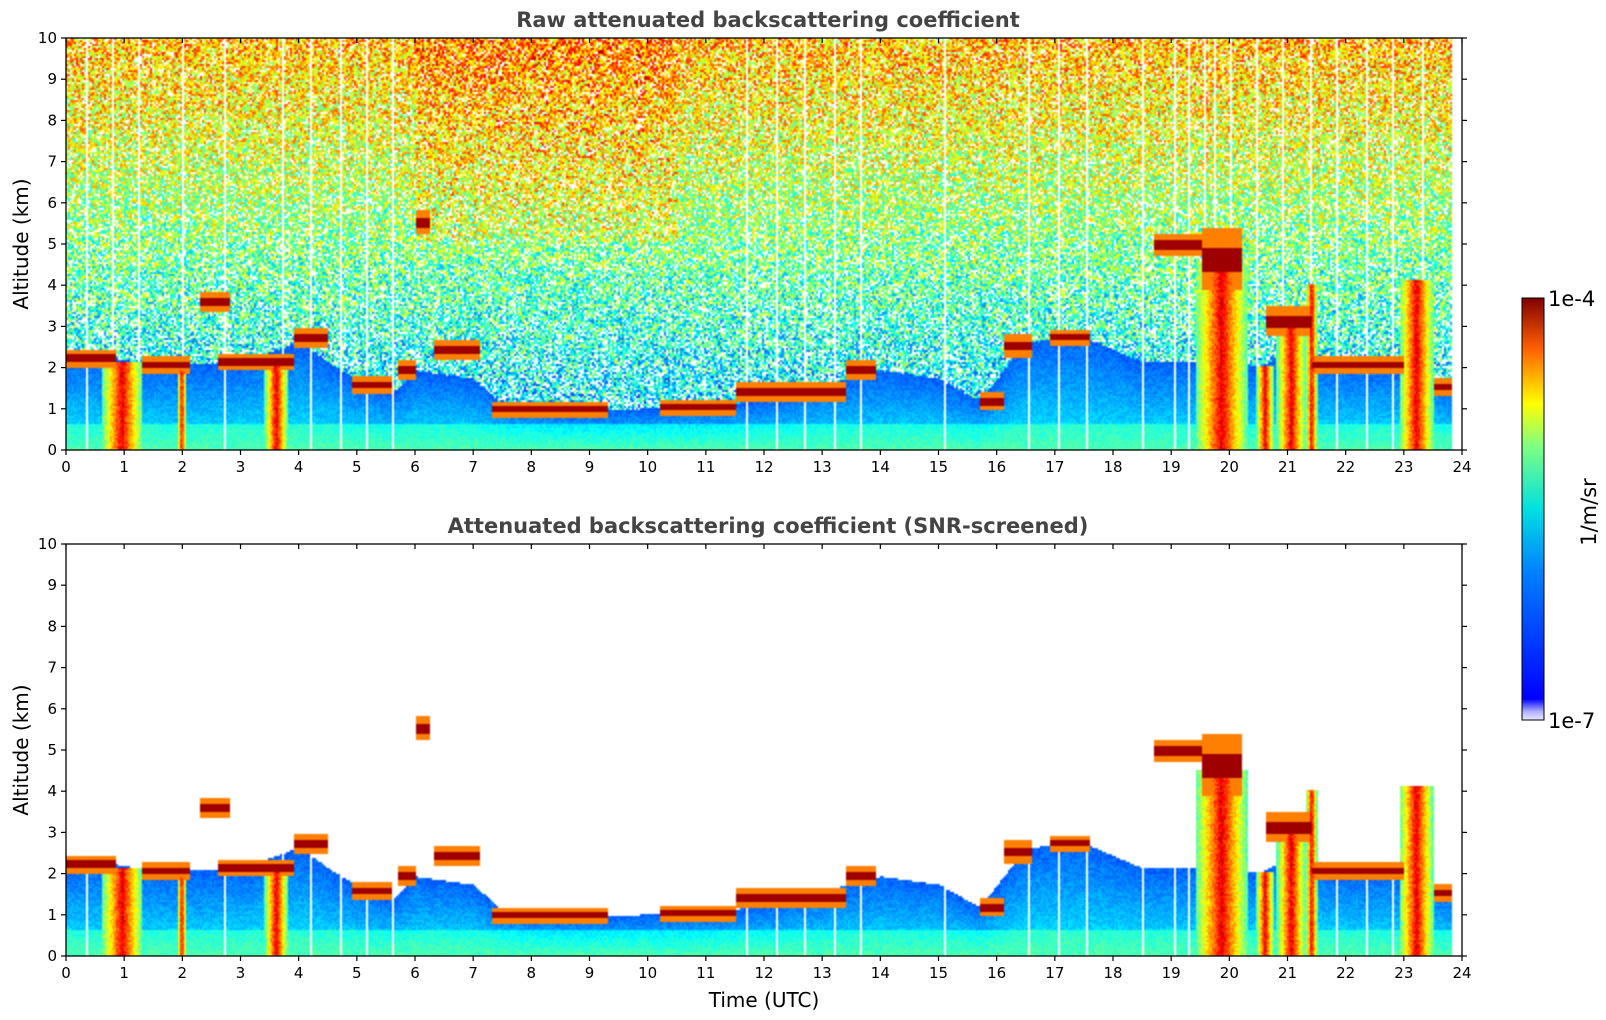 Image resolution: width=1606 pixels, height=1020 pixels. Describe the element at coordinates (1571, 299) in the screenshot. I see `colorbar-max-label: 1e-4` at that location.